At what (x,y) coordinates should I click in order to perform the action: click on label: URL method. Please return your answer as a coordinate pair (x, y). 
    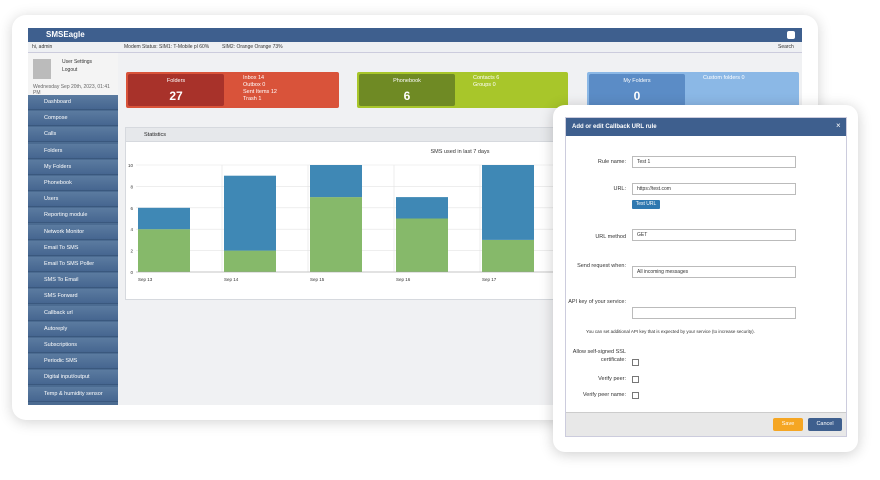
    Looking at the image, I should click on (610, 237).